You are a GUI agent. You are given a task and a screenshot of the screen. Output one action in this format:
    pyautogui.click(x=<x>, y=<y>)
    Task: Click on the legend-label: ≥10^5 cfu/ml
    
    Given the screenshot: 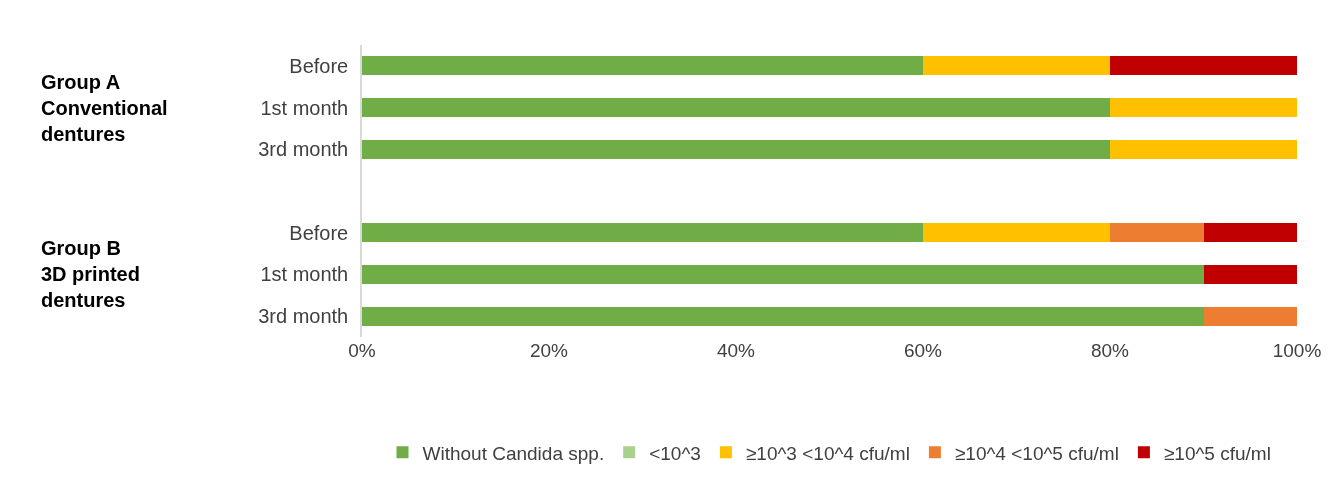 What is the action you would take?
    pyautogui.click(x=1217, y=453)
    